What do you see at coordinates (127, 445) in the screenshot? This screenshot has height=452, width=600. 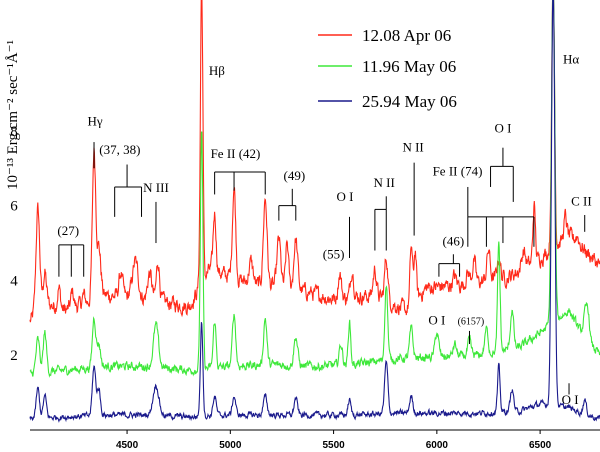 I see `x-tick-label: 4500` at bounding box center [127, 445].